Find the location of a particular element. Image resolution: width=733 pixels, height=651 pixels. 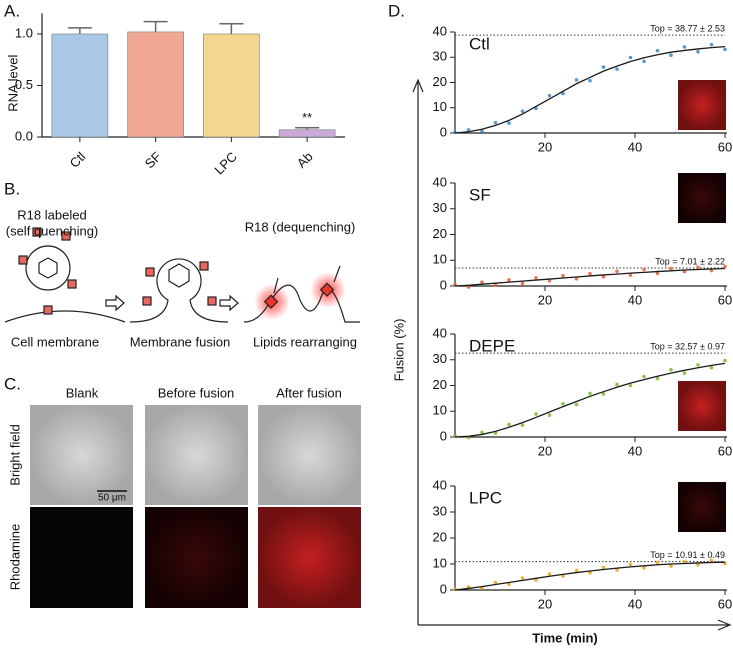

y-tick-label: 0.0 is located at coordinates (24, 135).